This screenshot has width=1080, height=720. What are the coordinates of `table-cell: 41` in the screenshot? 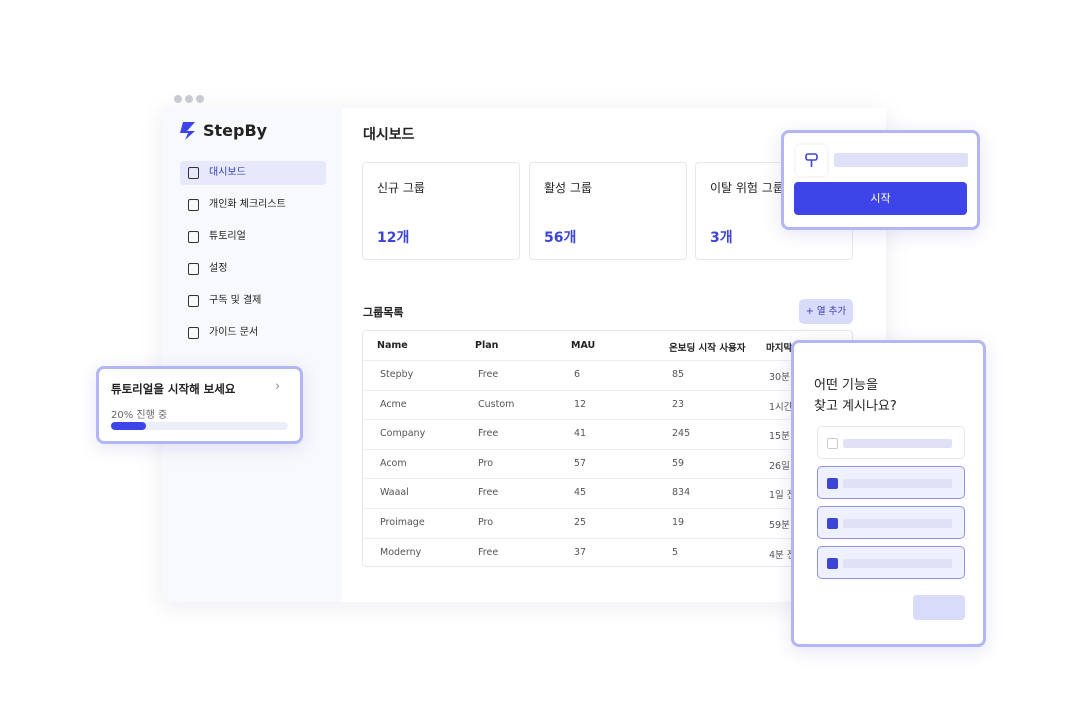 It's located at (580, 434).